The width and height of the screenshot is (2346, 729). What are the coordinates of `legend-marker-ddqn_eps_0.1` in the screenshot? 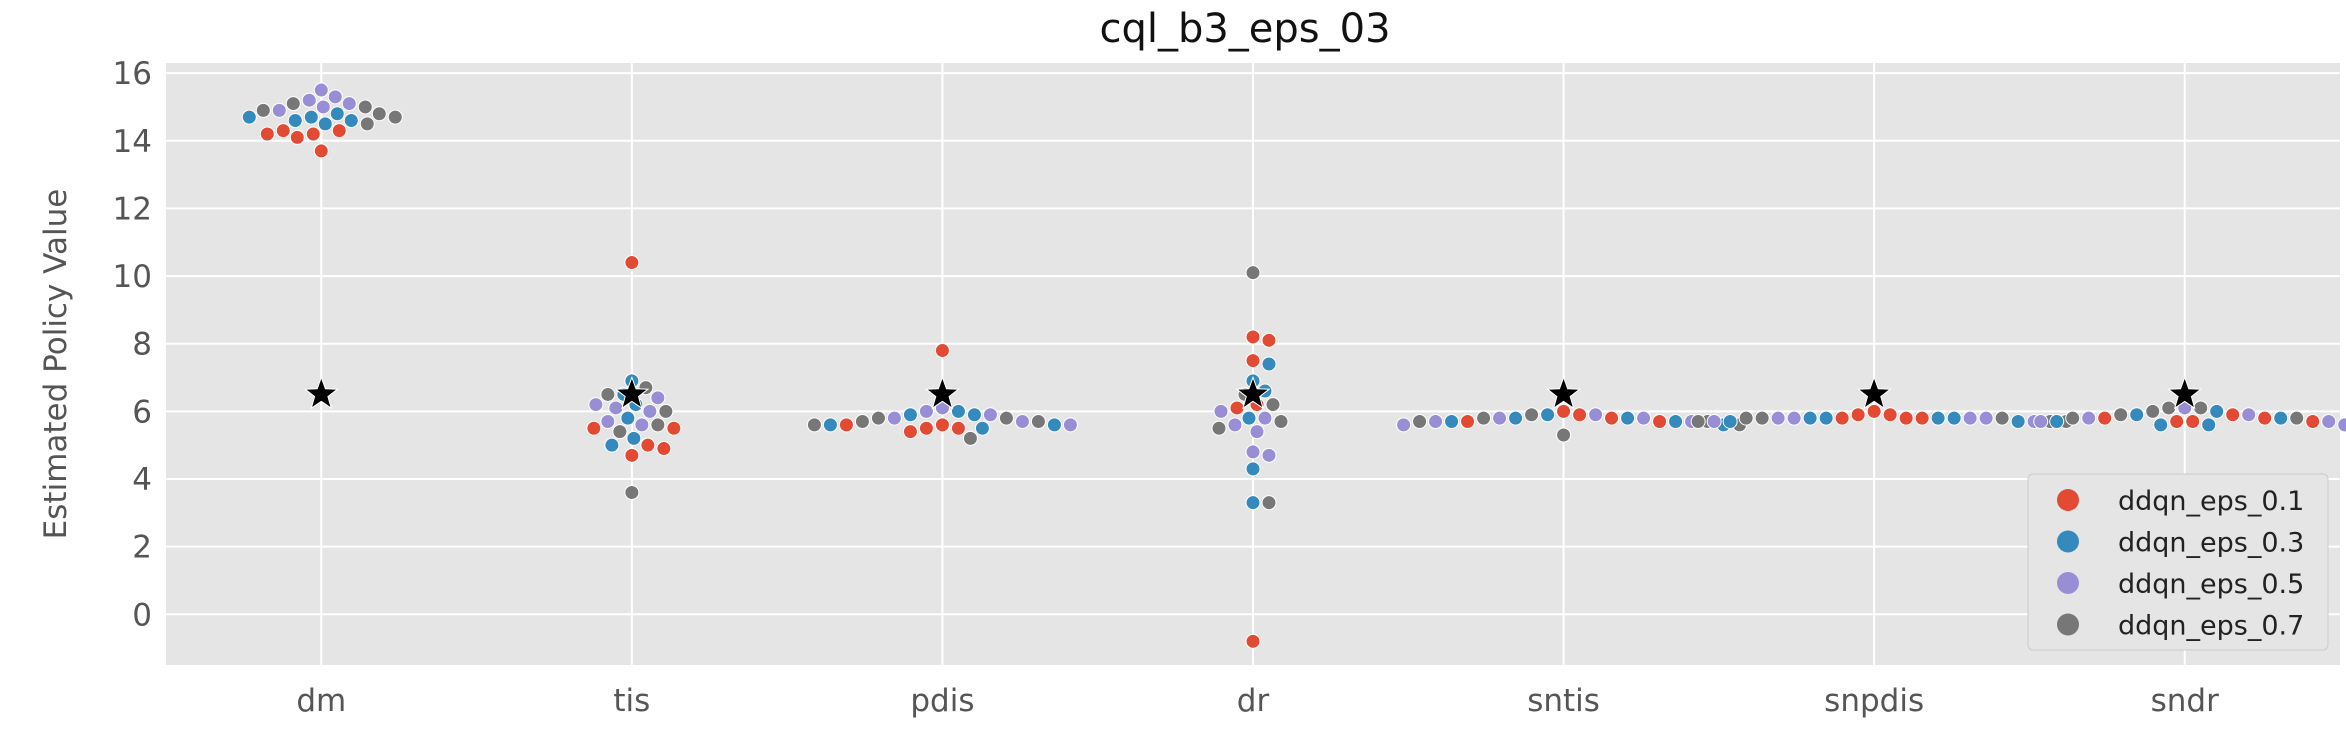 It's located at (2068, 500).